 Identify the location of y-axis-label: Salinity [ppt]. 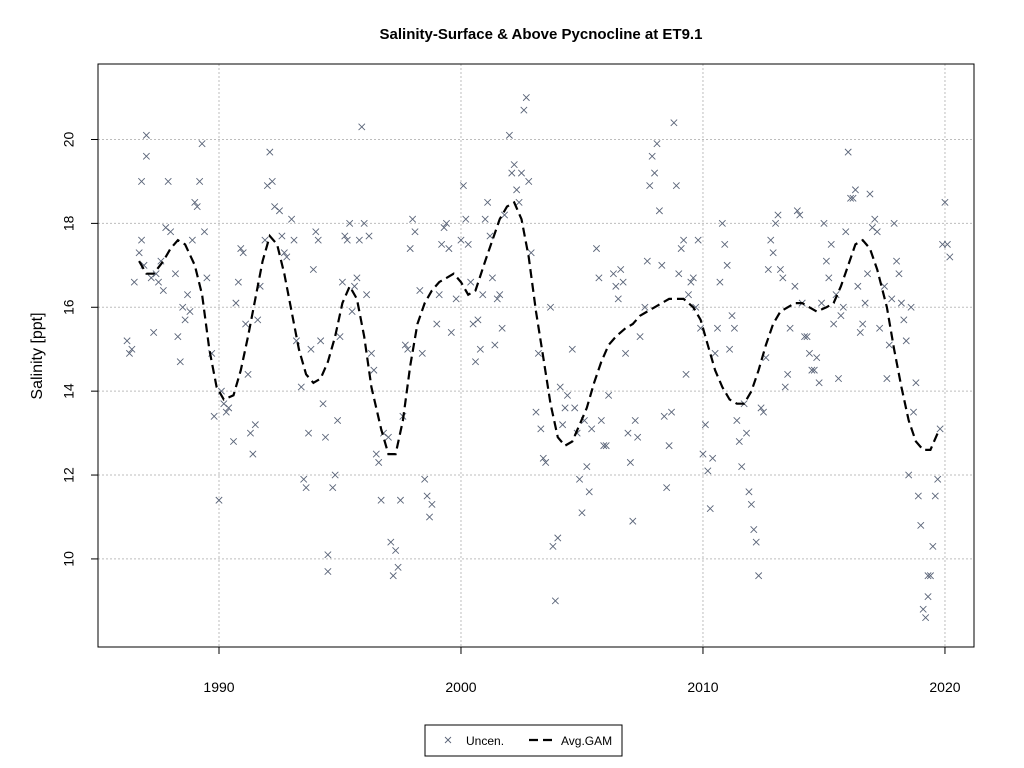
(37, 355).